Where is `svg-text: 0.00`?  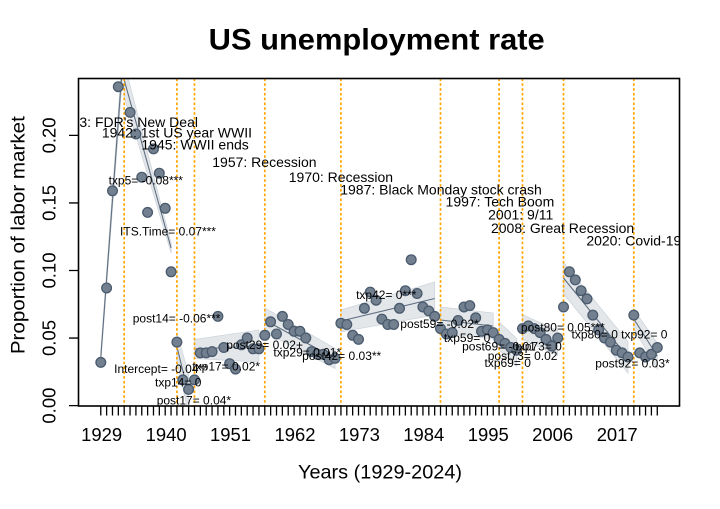 svg-text: 0.00 is located at coordinates (49, 406).